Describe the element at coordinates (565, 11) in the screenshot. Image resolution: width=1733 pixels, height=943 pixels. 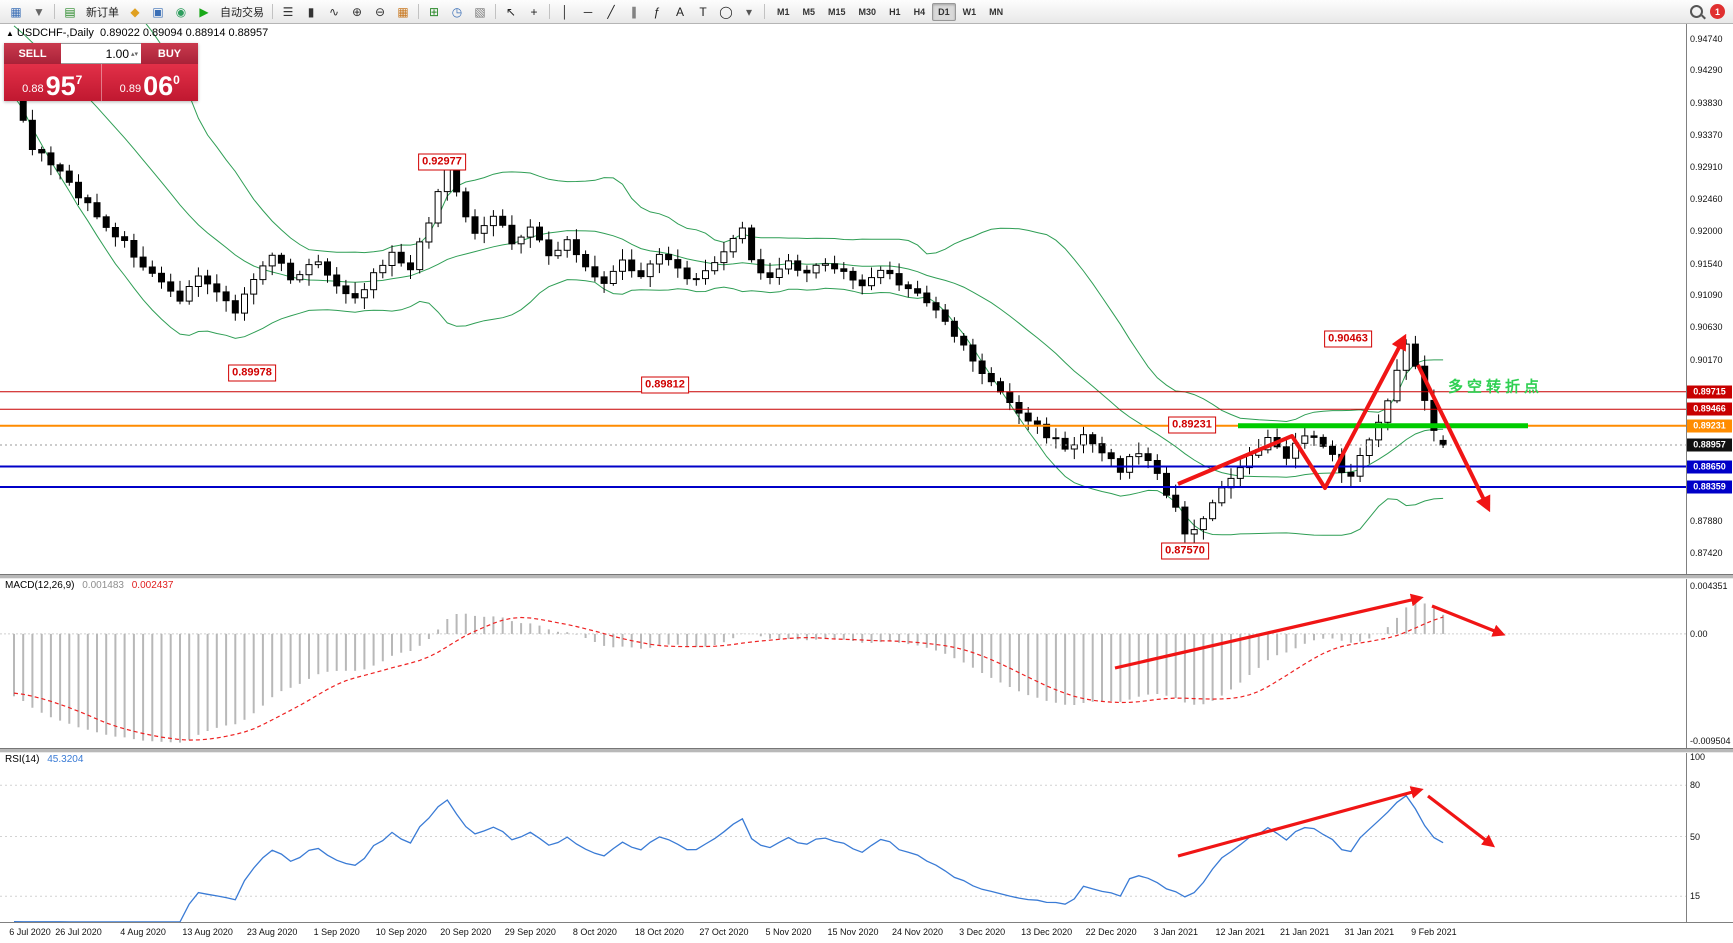
I see `vertical-line-icon: │` at that location.